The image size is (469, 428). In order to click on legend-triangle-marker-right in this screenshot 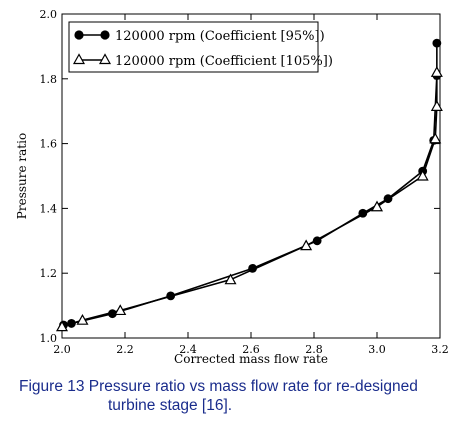, I will do `click(105, 59)`.